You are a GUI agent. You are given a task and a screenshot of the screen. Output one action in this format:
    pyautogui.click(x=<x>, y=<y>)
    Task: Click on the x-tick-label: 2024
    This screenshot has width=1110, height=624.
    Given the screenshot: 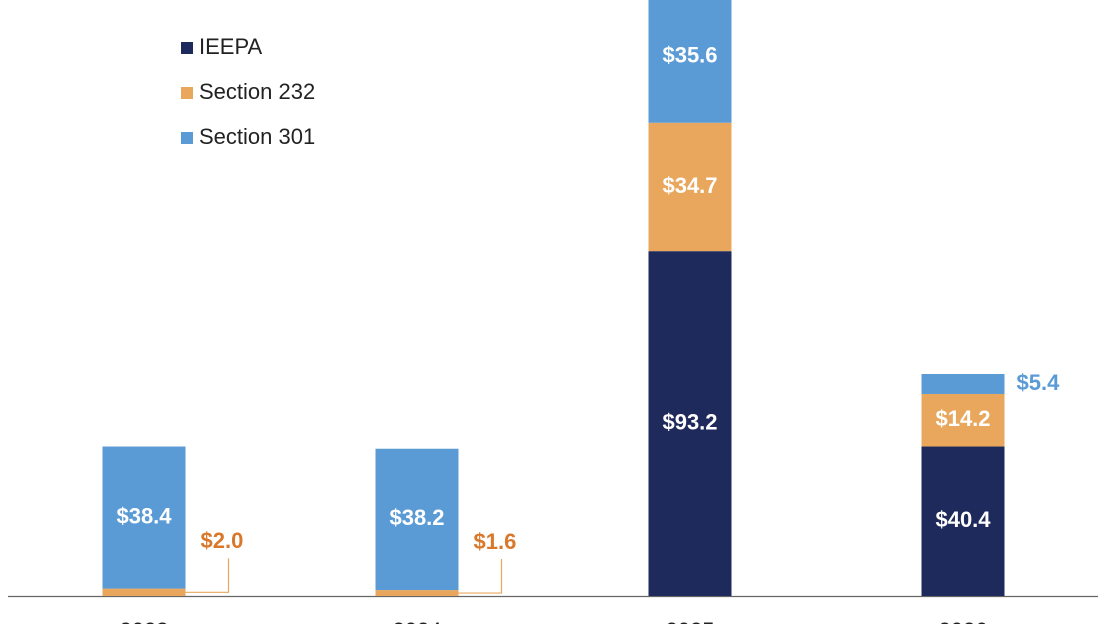 What is the action you would take?
    pyautogui.click(x=417, y=621)
    